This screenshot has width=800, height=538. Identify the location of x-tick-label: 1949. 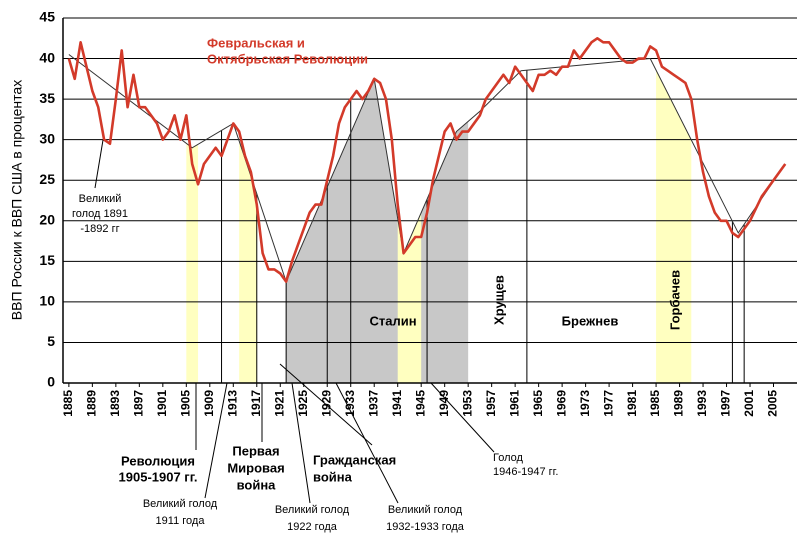
(444, 403).